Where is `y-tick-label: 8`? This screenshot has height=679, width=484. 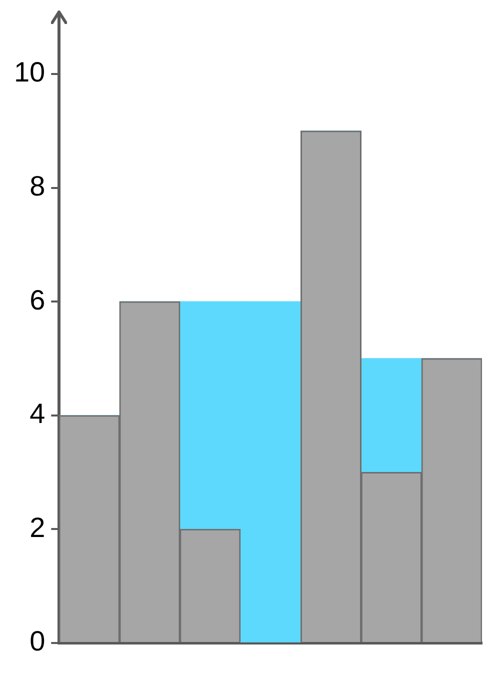
y-tick-label: 8 is located at coordinates (38, 186).